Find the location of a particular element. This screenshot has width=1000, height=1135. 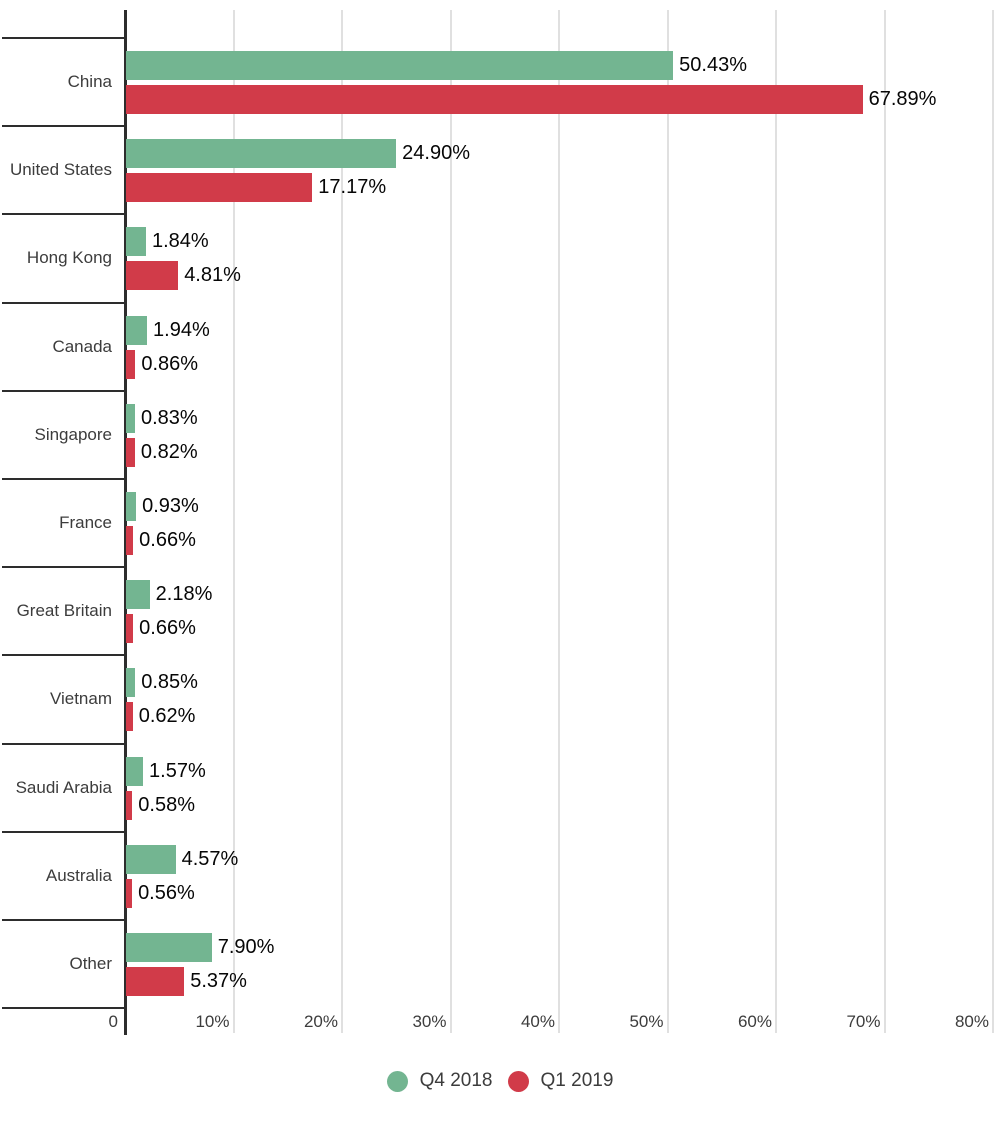

value-label-q4-2018: 50.43% is located at coordinates (713, 65).